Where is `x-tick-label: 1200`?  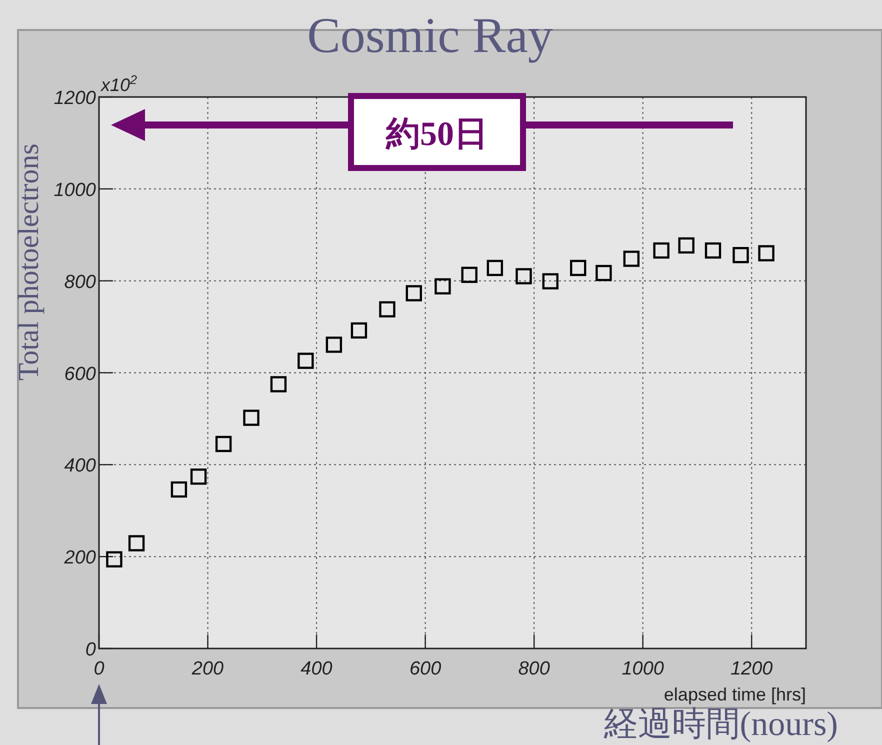
x-tick-label: 1200 is located at coordinates (752, 669).